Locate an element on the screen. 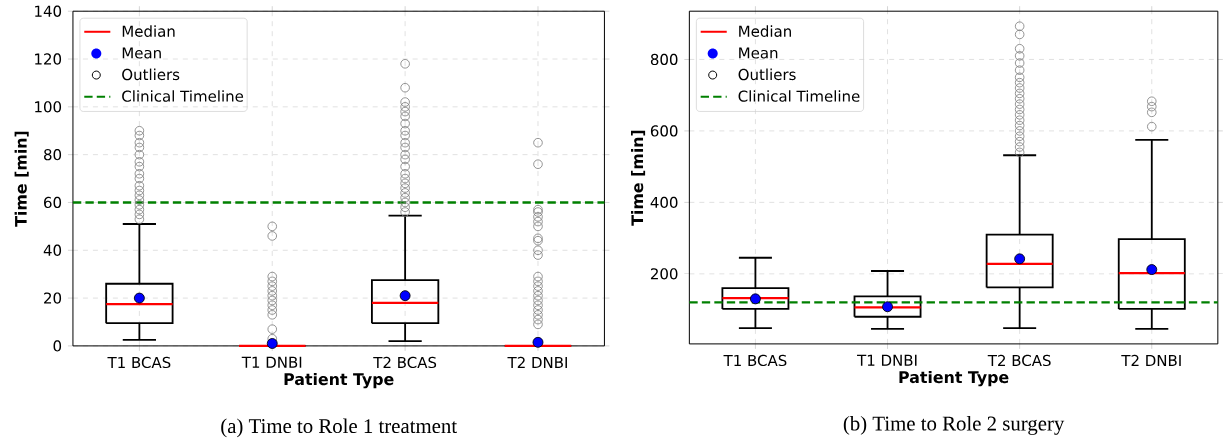  y-tick-label: 80 is located at coordinates (53, 155).